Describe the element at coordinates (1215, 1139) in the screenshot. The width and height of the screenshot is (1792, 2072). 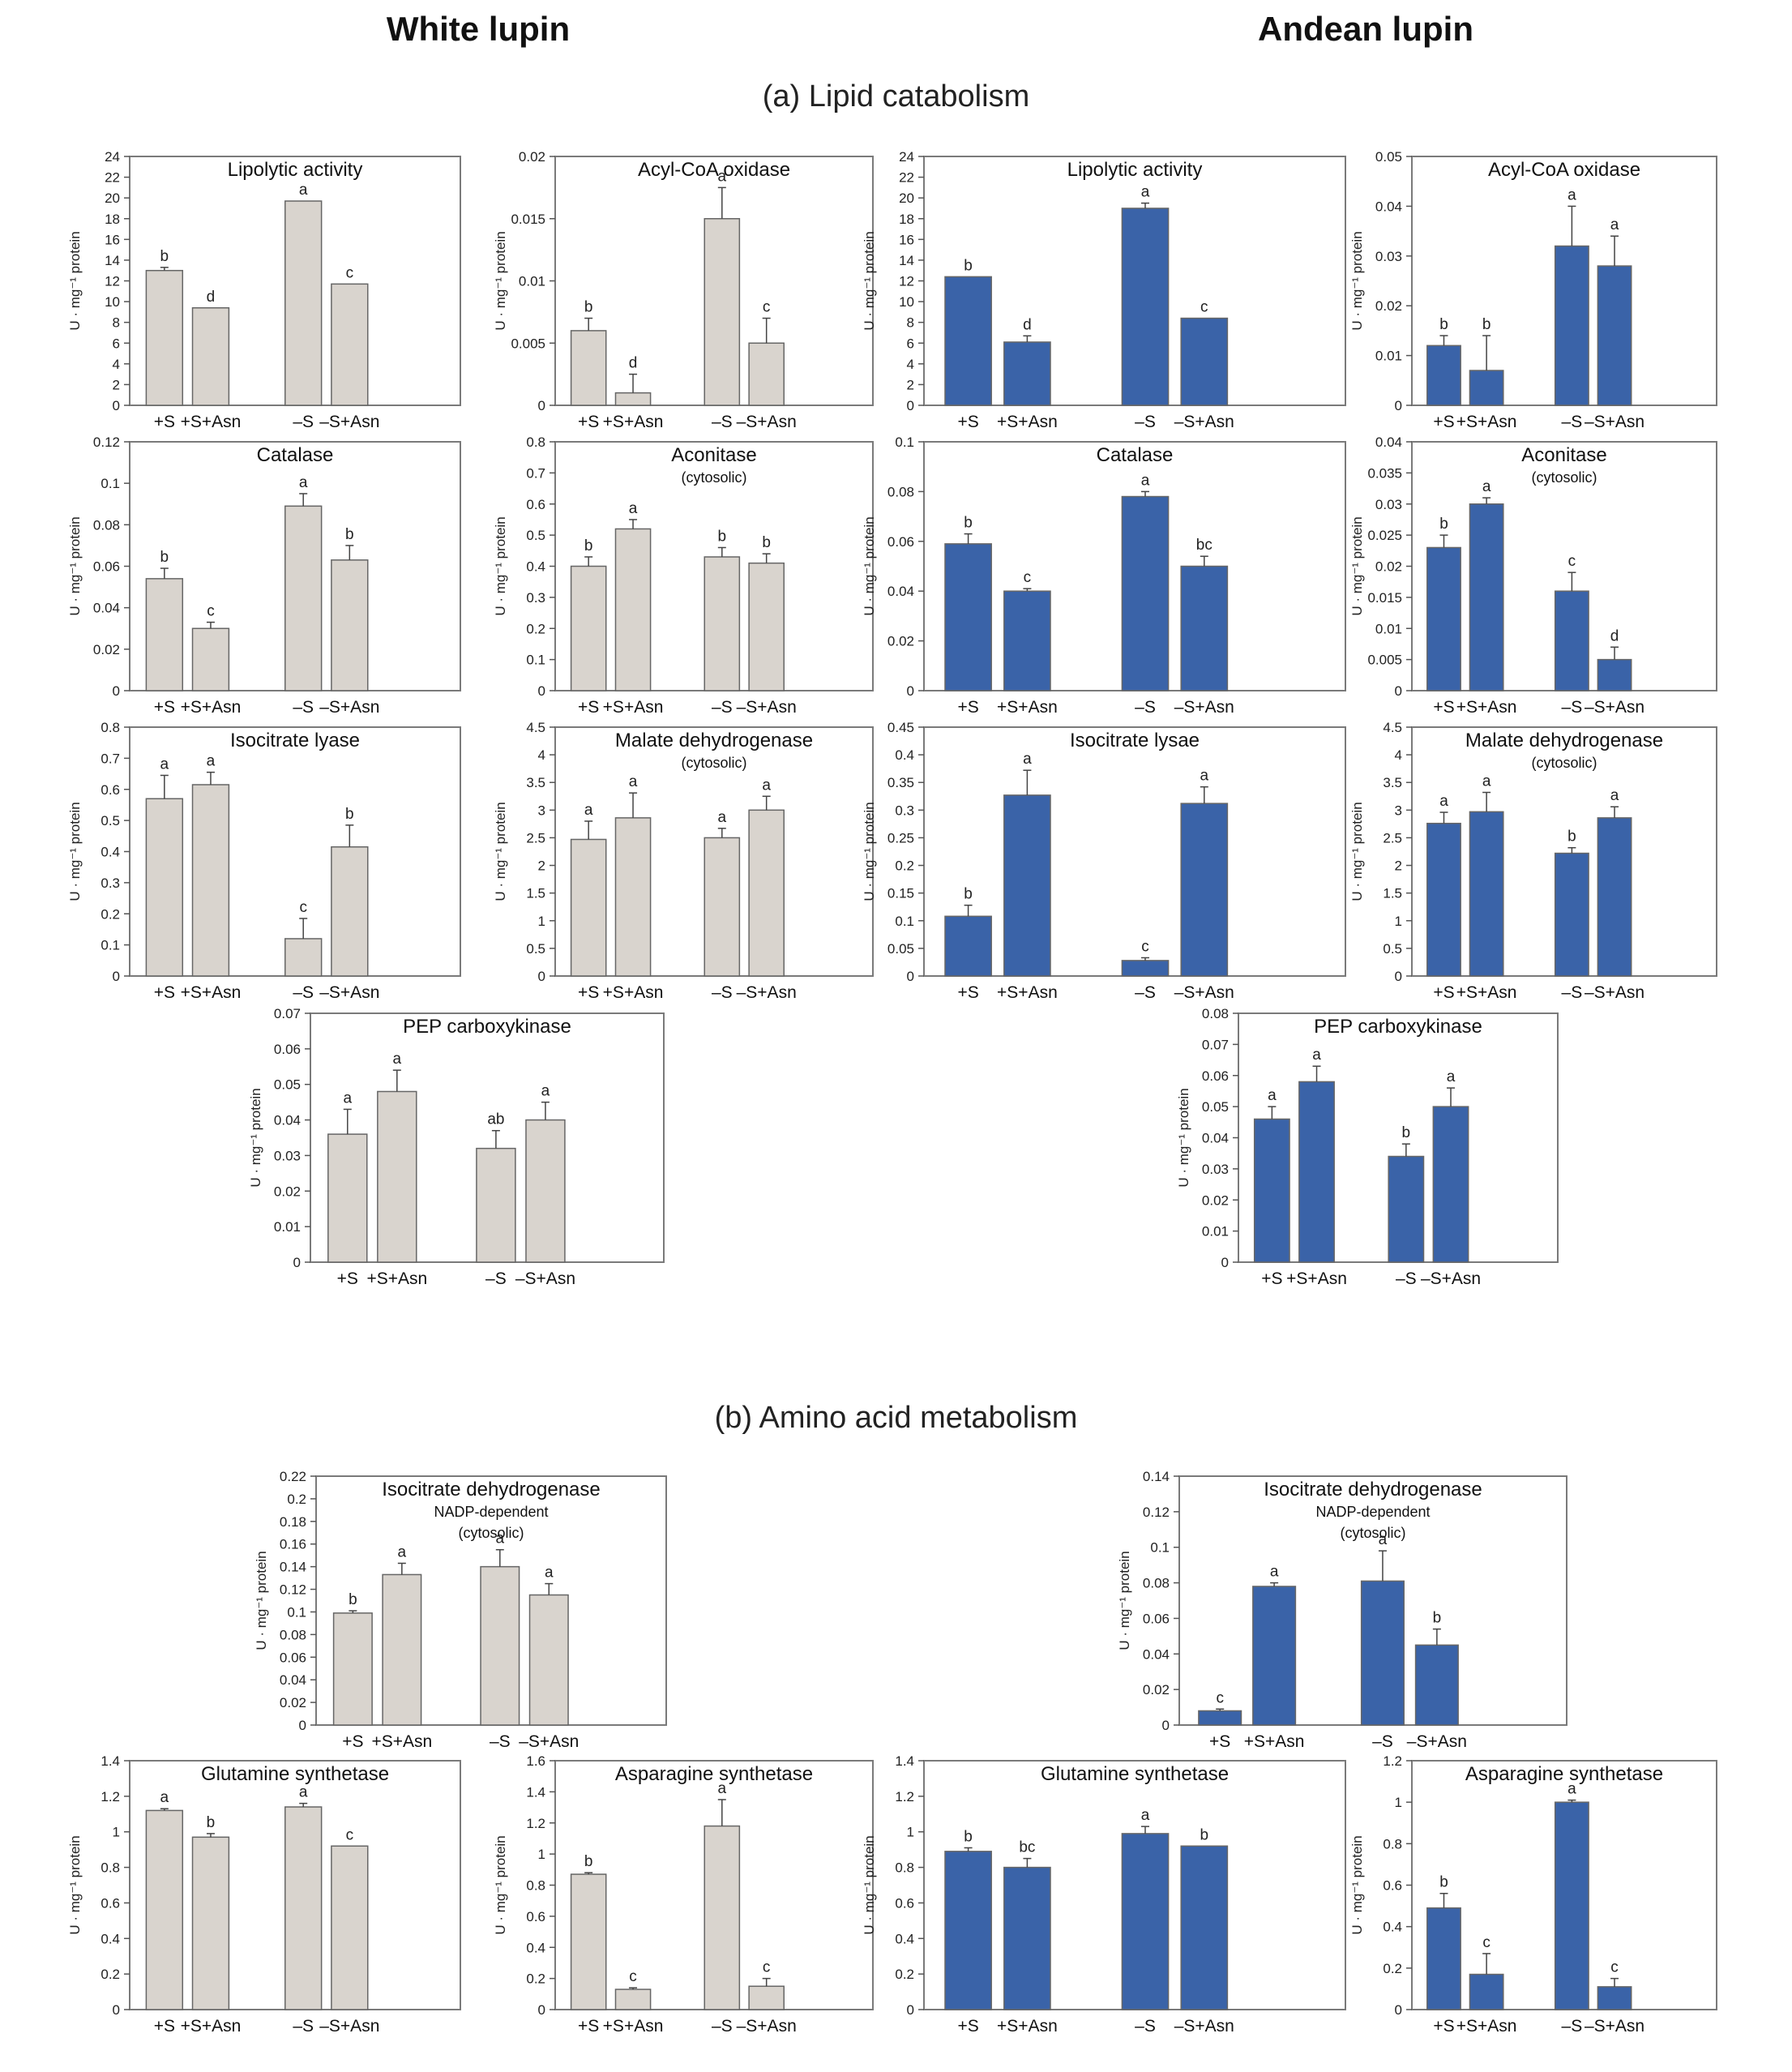
I see `chart-13-ytick-label: 0.04` at that location.